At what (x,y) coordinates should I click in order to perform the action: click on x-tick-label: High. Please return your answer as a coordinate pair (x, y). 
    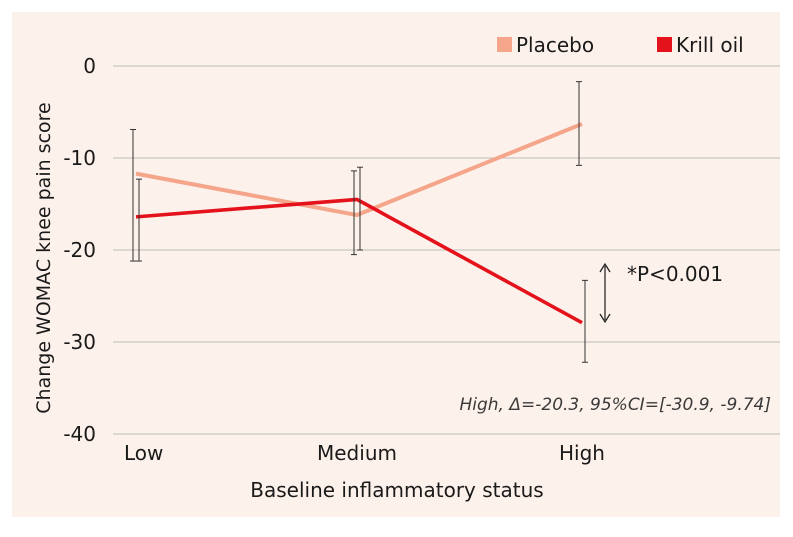
    Looking at the image, I should click on (582, 453).